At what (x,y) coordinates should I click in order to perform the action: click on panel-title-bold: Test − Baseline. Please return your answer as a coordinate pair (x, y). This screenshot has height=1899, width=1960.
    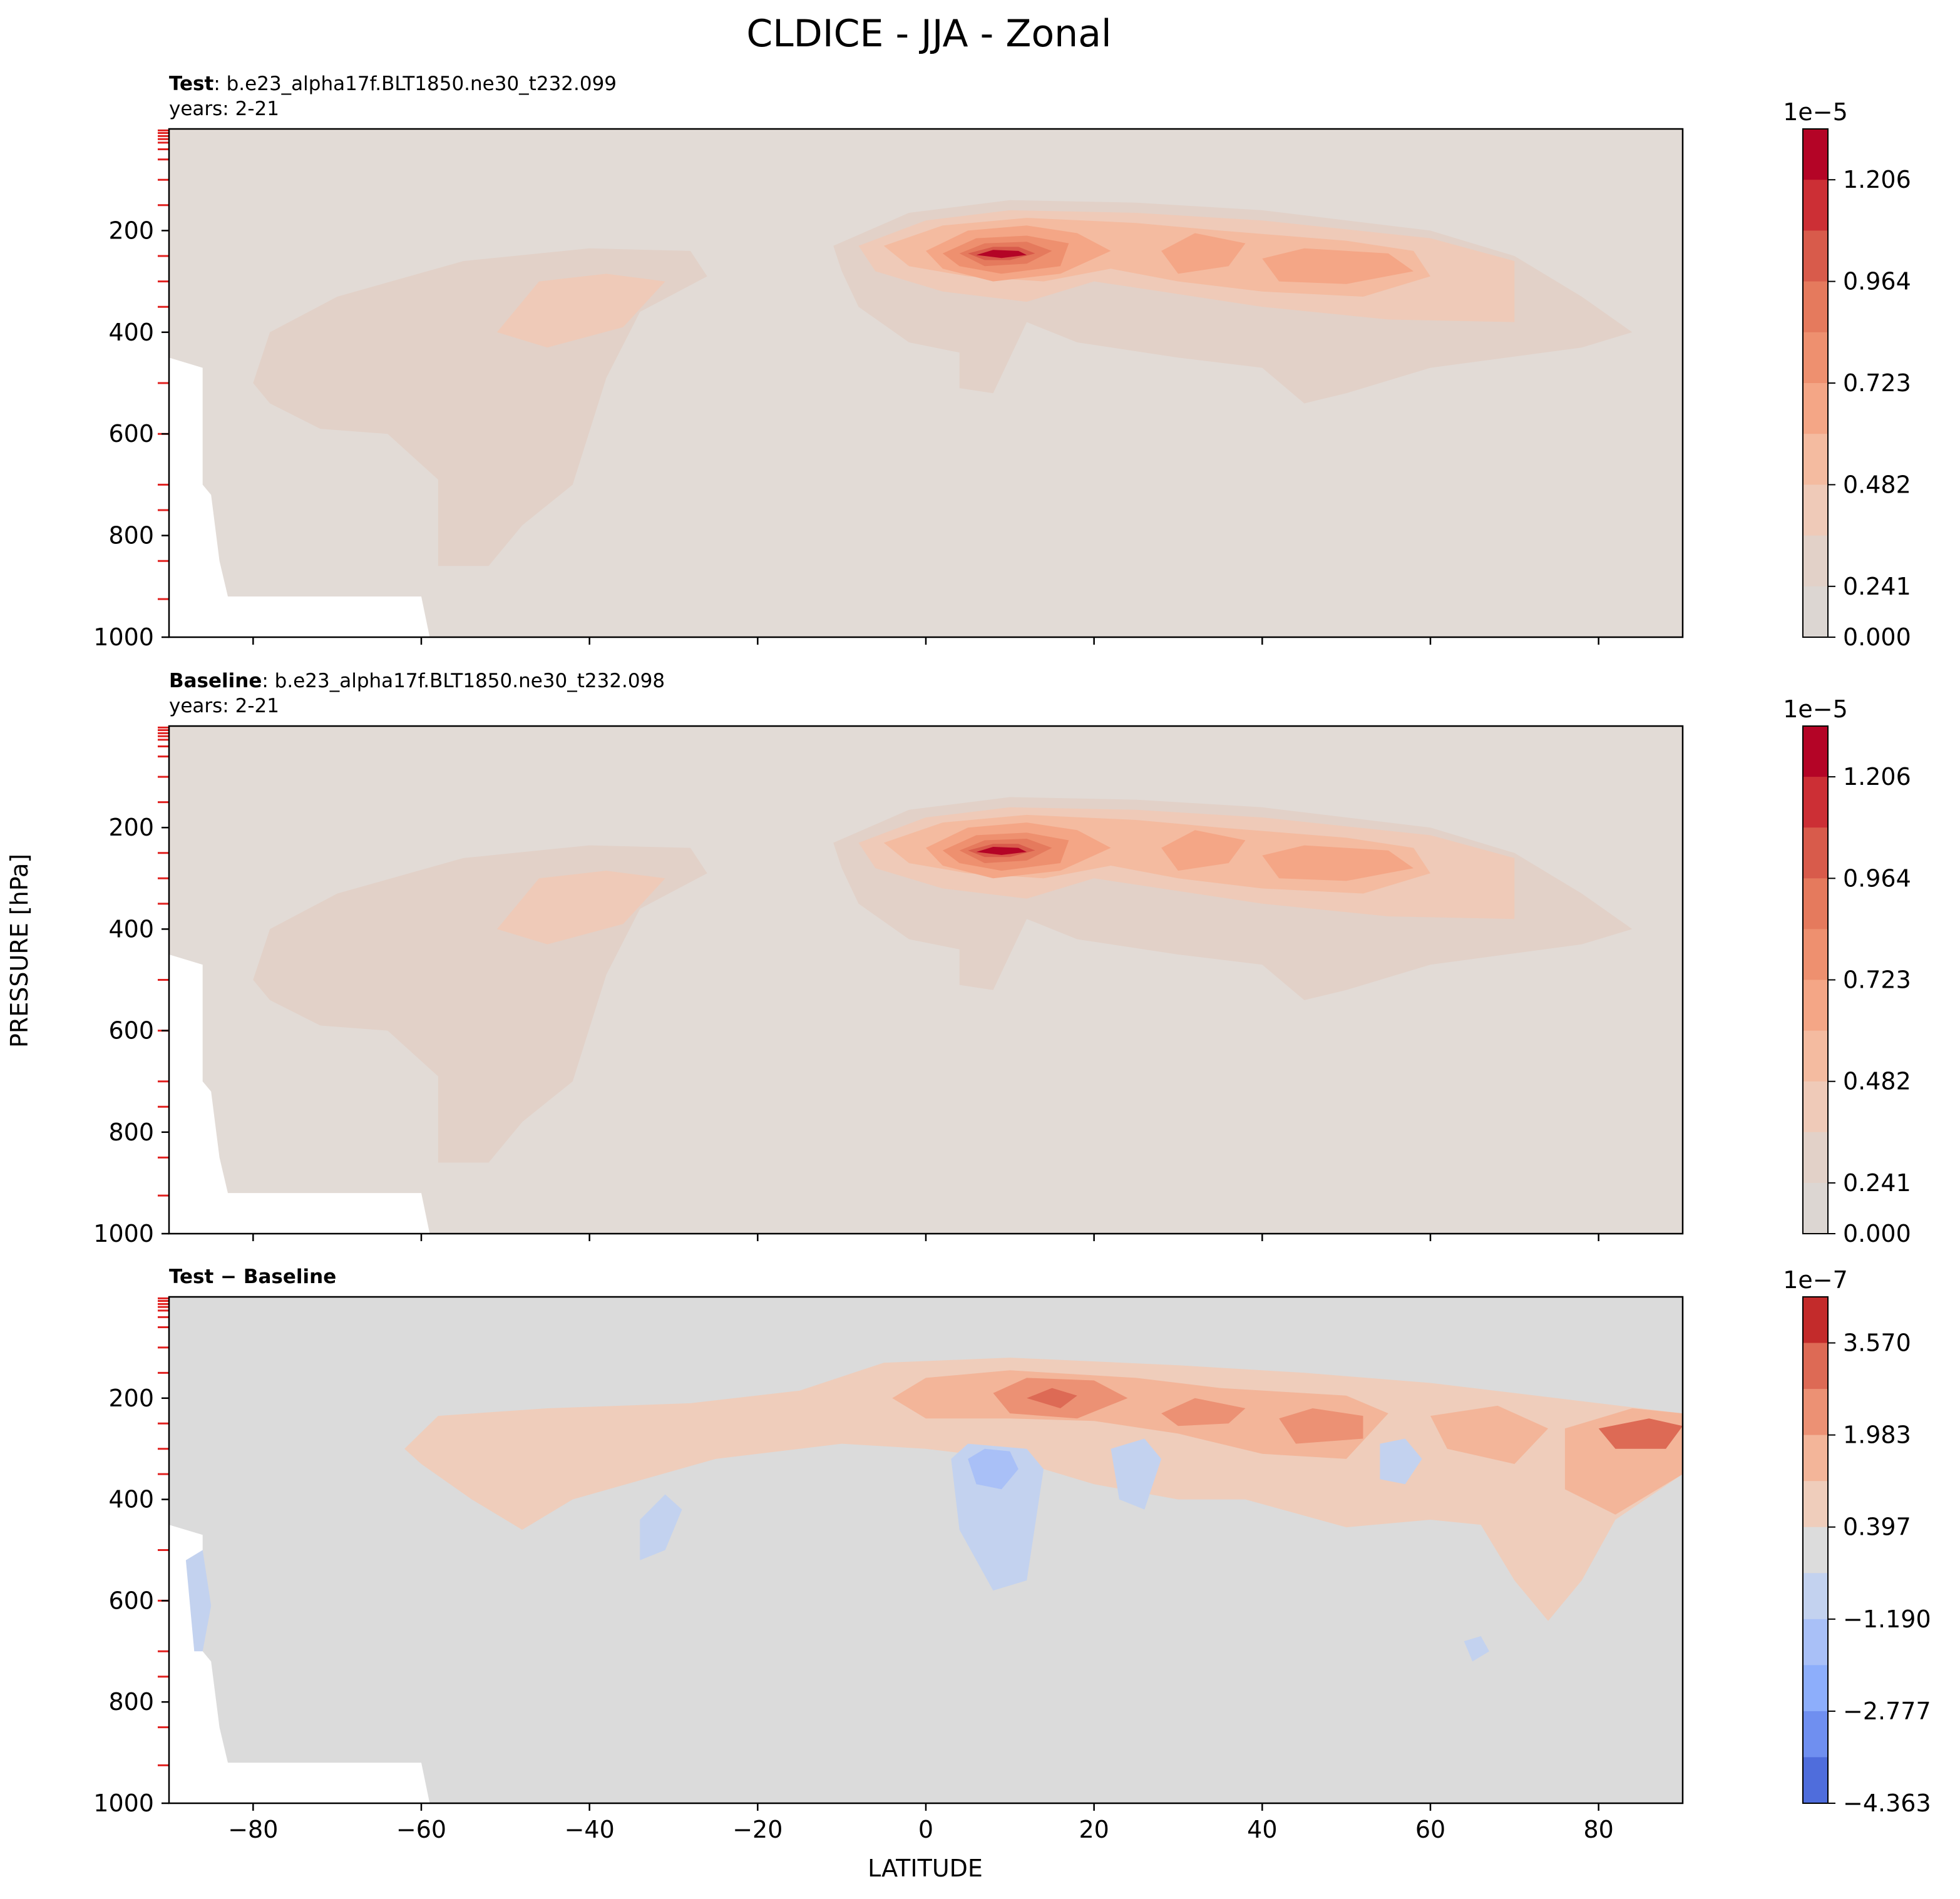
    Looking at the image, I should click on (252, 1277).